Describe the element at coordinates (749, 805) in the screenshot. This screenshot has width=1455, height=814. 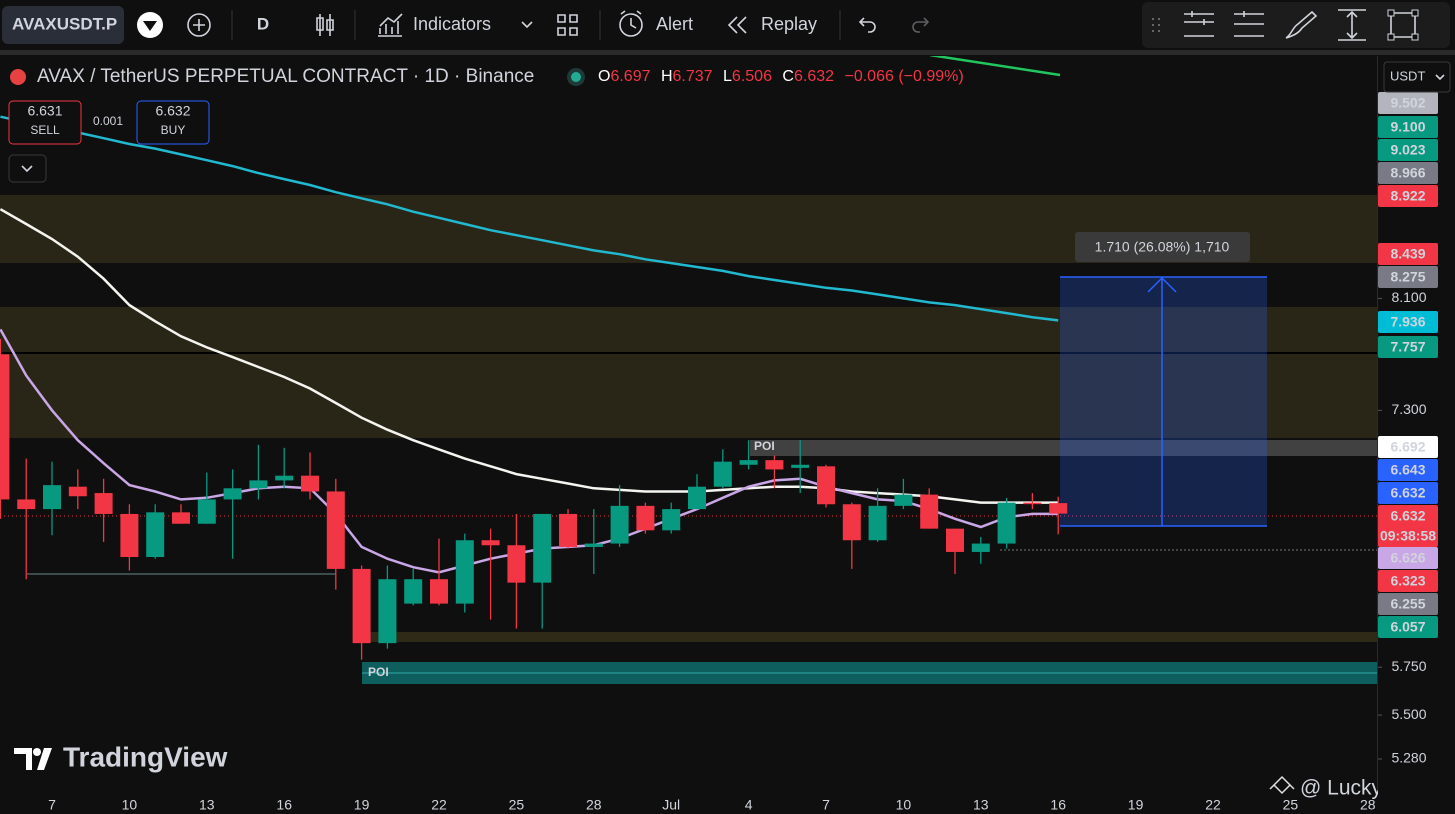
I see `x-tick-label: 4` at that location.